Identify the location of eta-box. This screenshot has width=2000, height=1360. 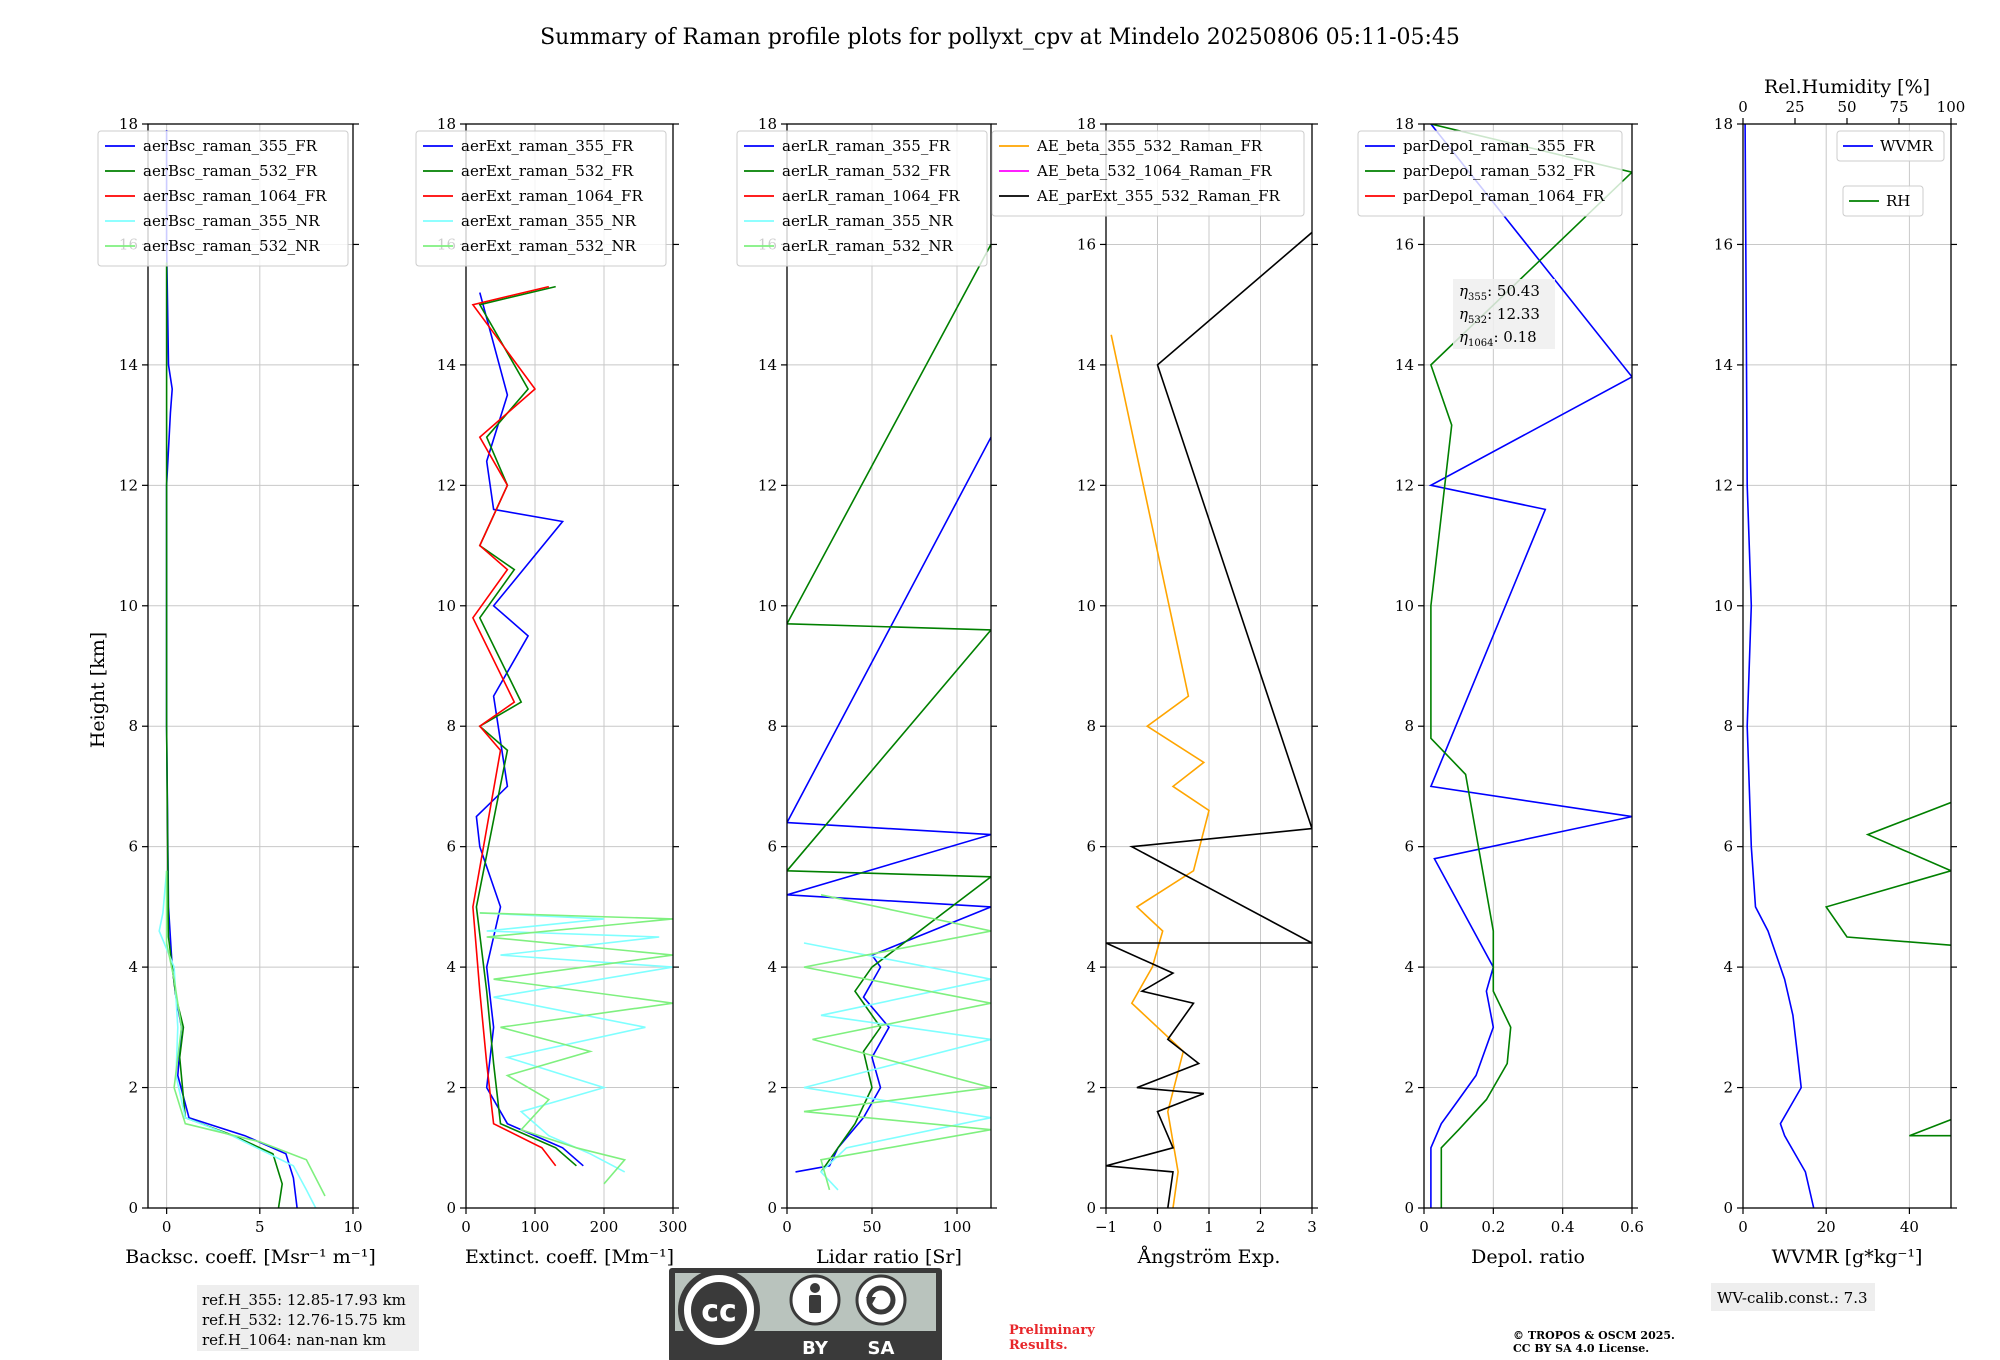
(1504, 314).